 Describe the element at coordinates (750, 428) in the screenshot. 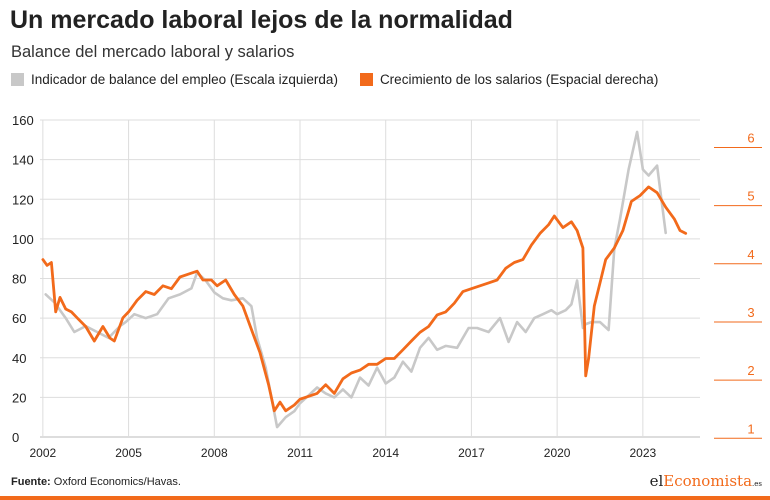

I see `y-right-tick-label: 1` at that location.